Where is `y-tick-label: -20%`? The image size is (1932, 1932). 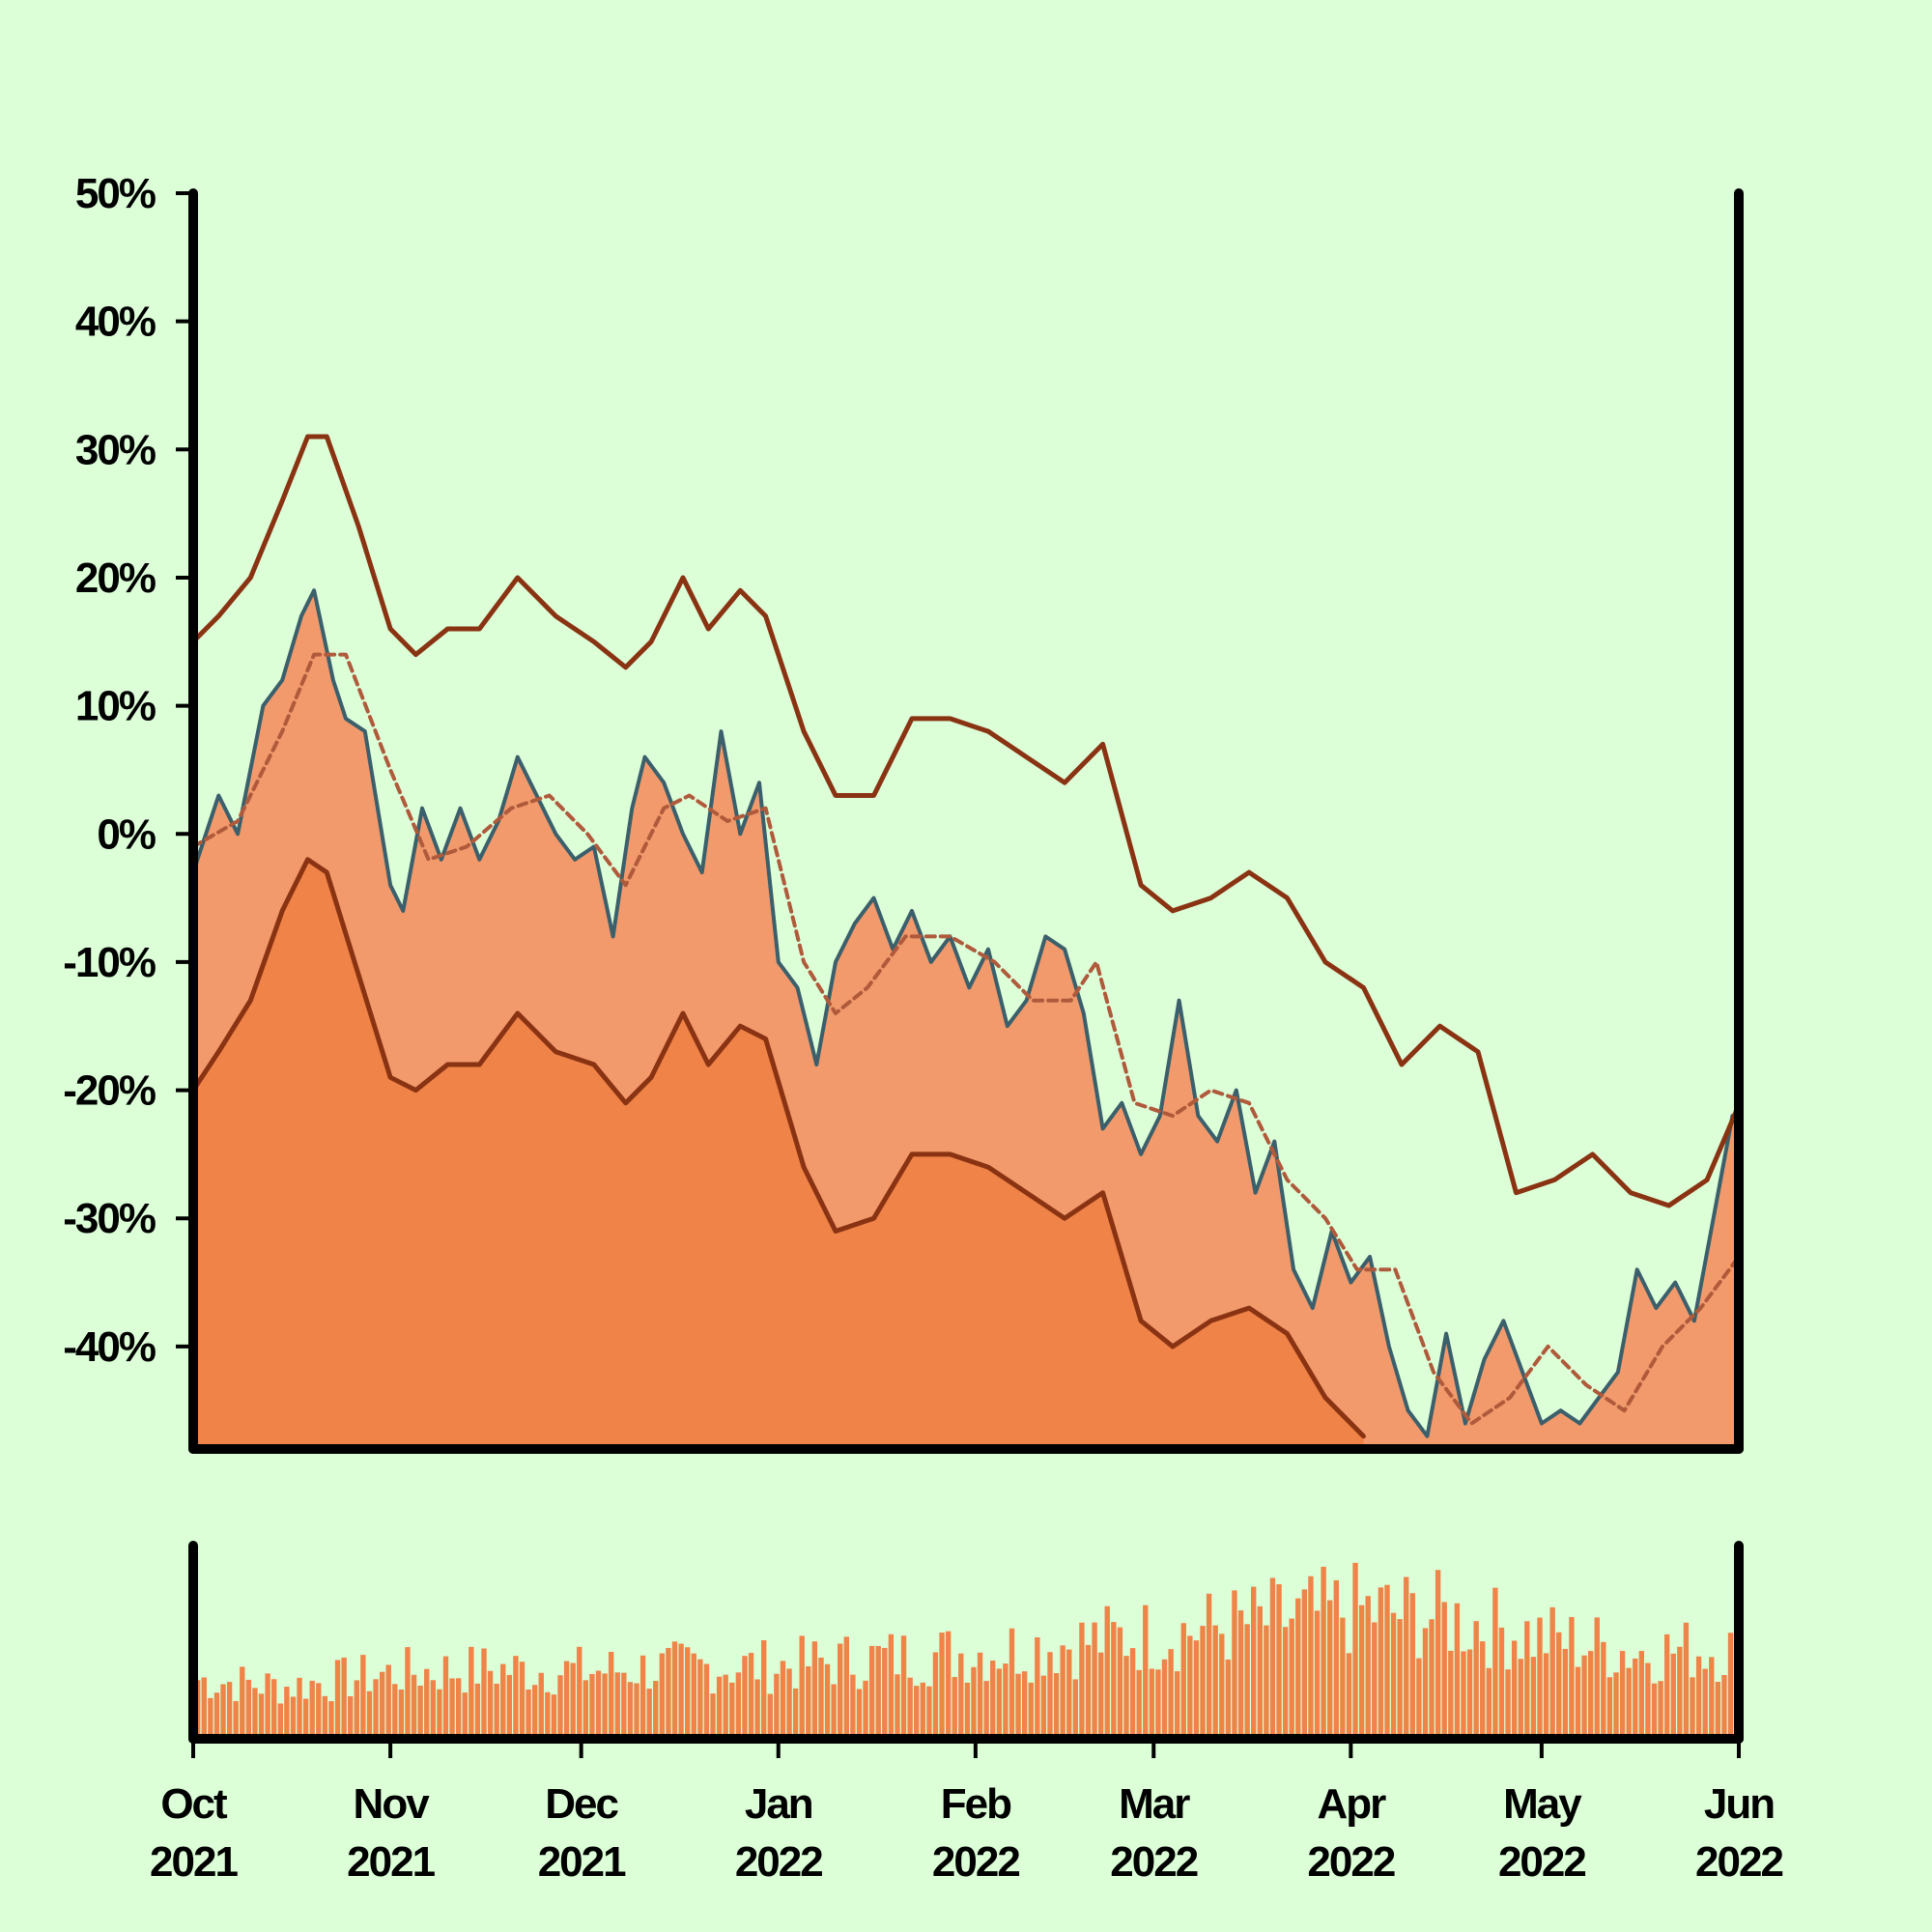 y-tick-label: -20% is located at coordinates (109, 1091).